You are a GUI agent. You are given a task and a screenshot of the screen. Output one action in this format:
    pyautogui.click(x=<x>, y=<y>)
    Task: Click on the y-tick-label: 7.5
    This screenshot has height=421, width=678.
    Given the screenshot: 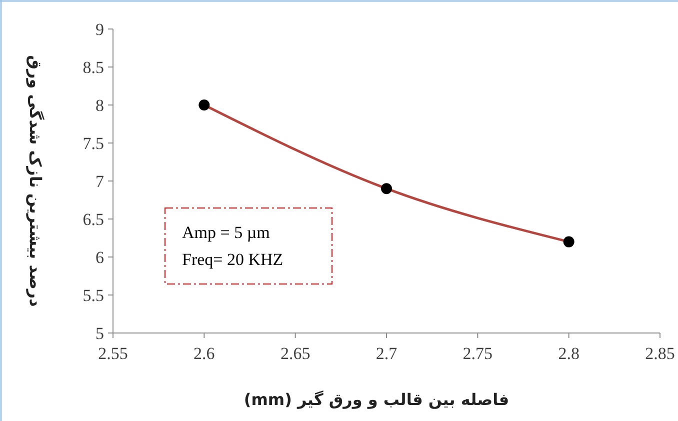 What is the action you would take?
    pyautogui.click(x=93, y=143)
    